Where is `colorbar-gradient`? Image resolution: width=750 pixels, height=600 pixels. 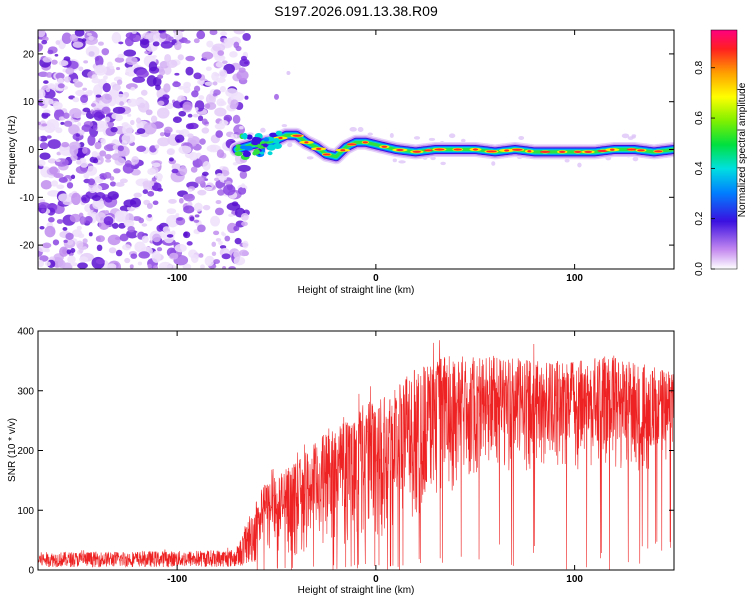
colorbar-gradient is located at coordinates (724, 149).